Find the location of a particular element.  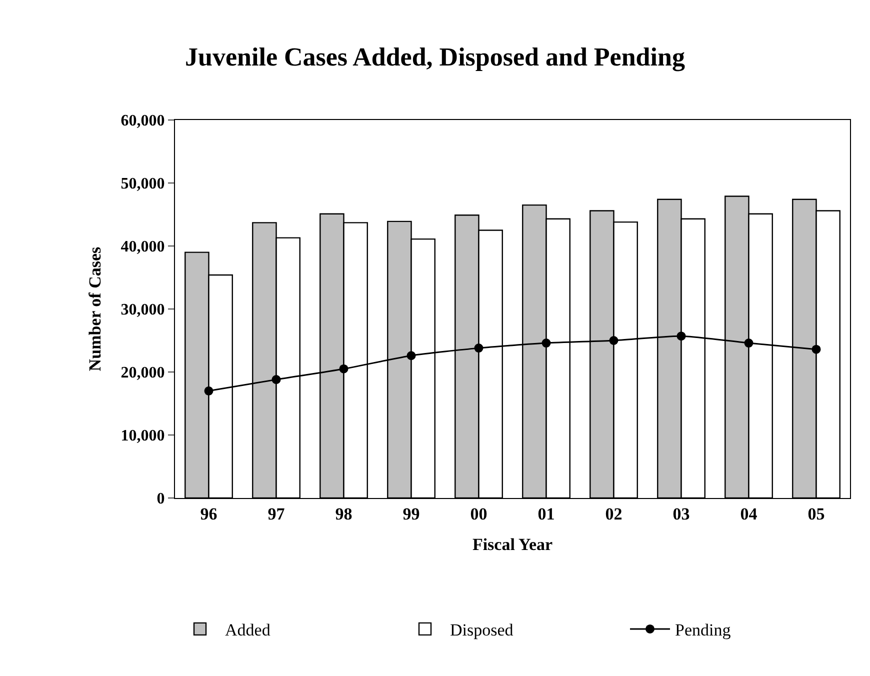

x-tick-label: 99 is located at coordinates (411, 514).